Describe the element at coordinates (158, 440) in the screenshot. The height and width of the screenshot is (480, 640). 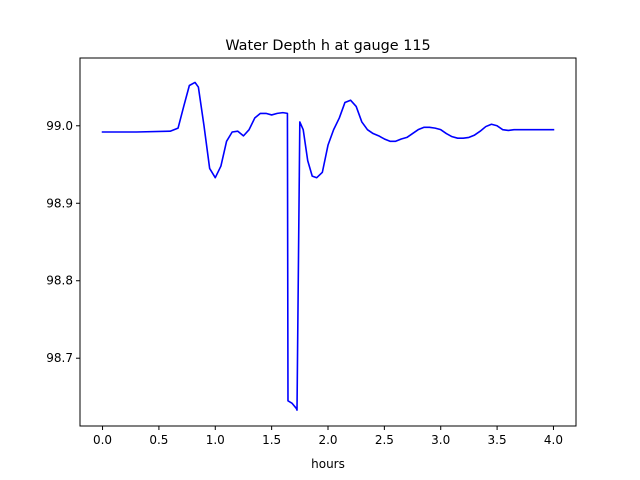
I see `x-tick-label: 0.5` at that location.